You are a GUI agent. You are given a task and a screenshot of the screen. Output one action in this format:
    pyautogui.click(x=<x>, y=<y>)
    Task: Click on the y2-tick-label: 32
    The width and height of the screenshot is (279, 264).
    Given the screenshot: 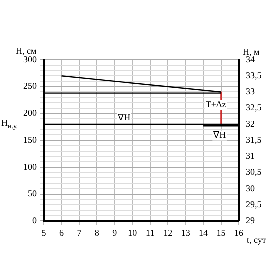 What is the action you would take?
    pyautogui.click(x=250, y=123)
    